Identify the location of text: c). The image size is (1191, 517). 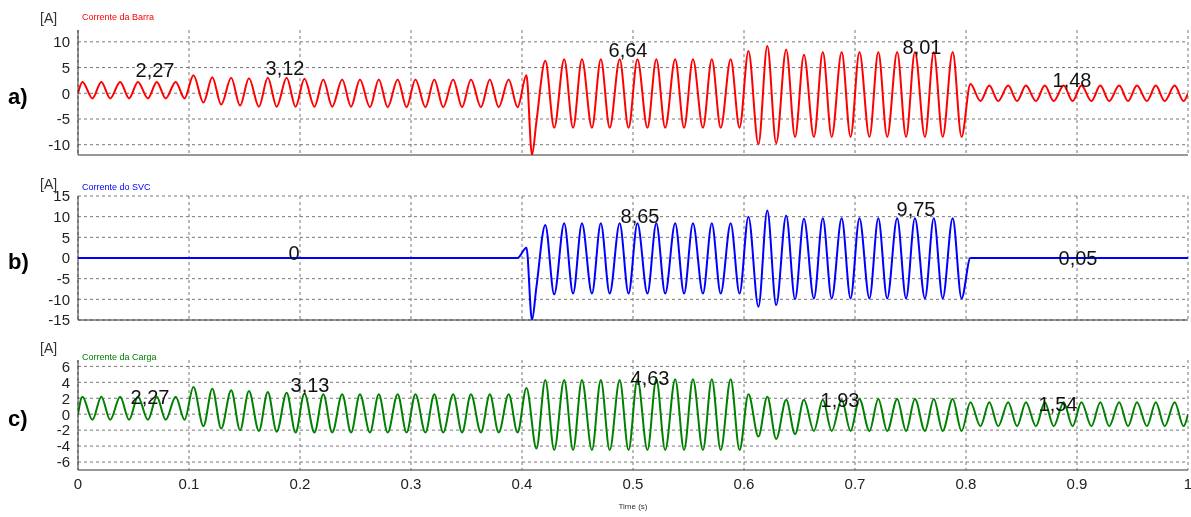
(18, 419).